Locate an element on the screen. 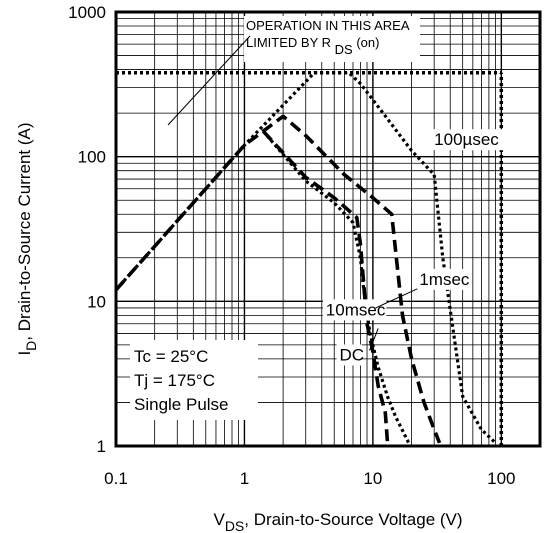  series-label: 10msec is located at coordinates (356, 309).